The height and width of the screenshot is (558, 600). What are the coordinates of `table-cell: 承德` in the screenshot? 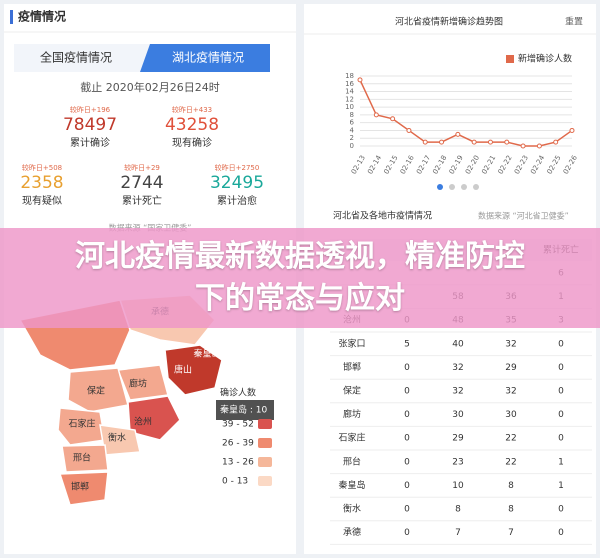 It's located at (352, 532).